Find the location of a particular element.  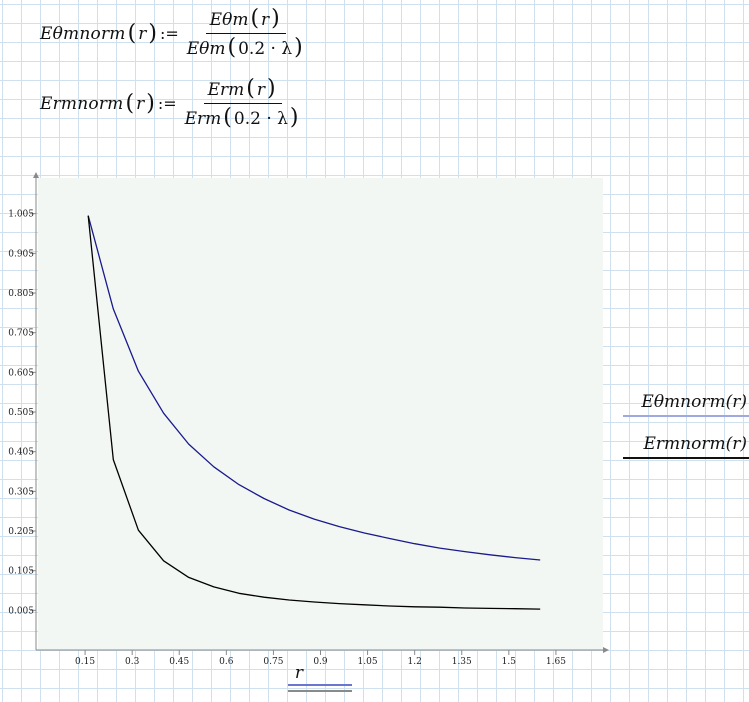

y-tick-label: 0.505 is located at coordinates (21, 413).